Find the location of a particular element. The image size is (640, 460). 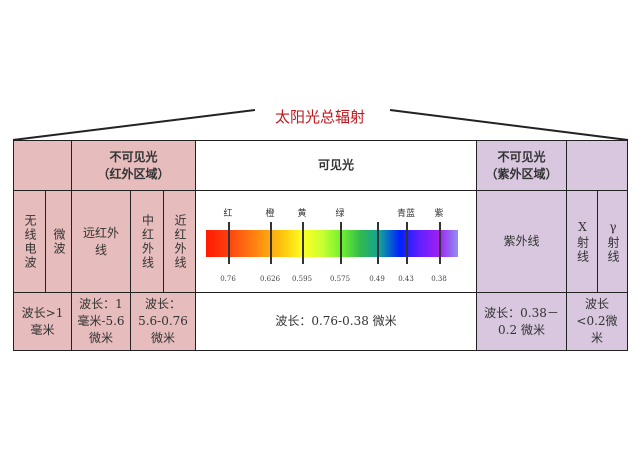

ir-heading: 不可见光 is located at coordinates (133, 156).